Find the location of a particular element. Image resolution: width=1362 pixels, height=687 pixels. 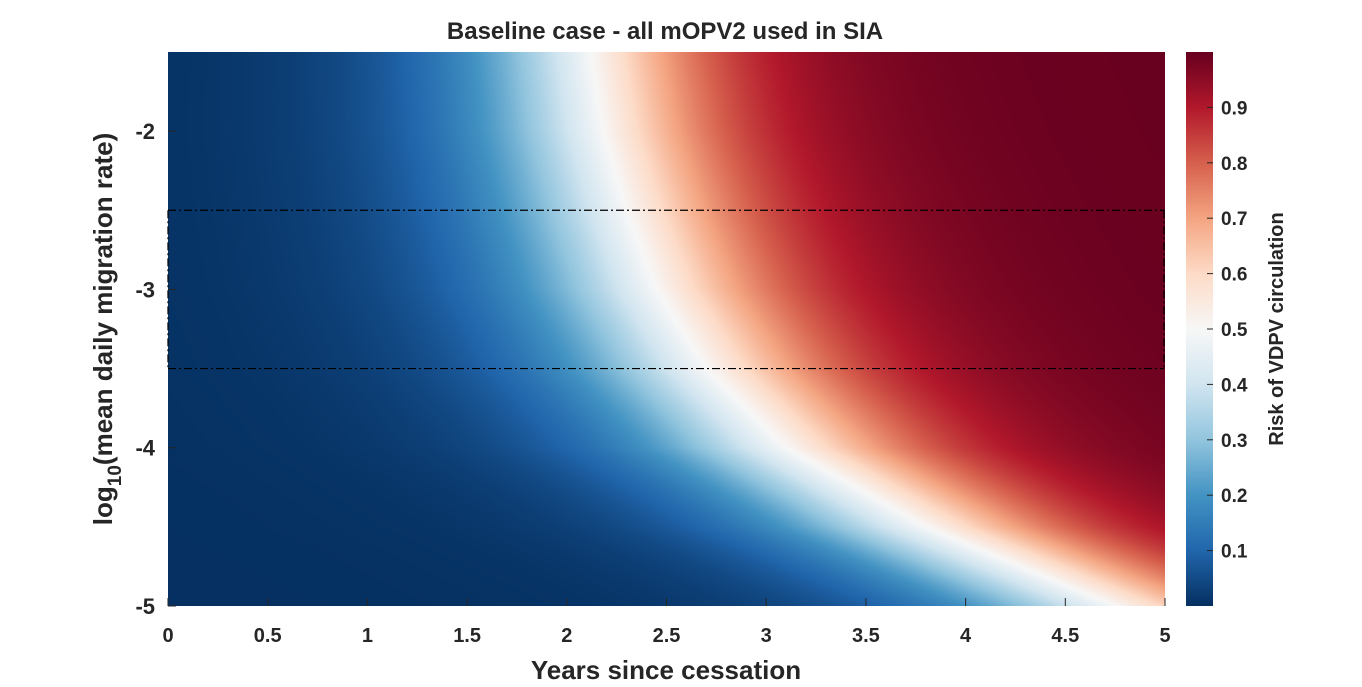

x-axis-ticks: 0 0.5 1 1.5 2 2.5 3 3.5 4 4.5 5 is located at coordinates (666, 622).